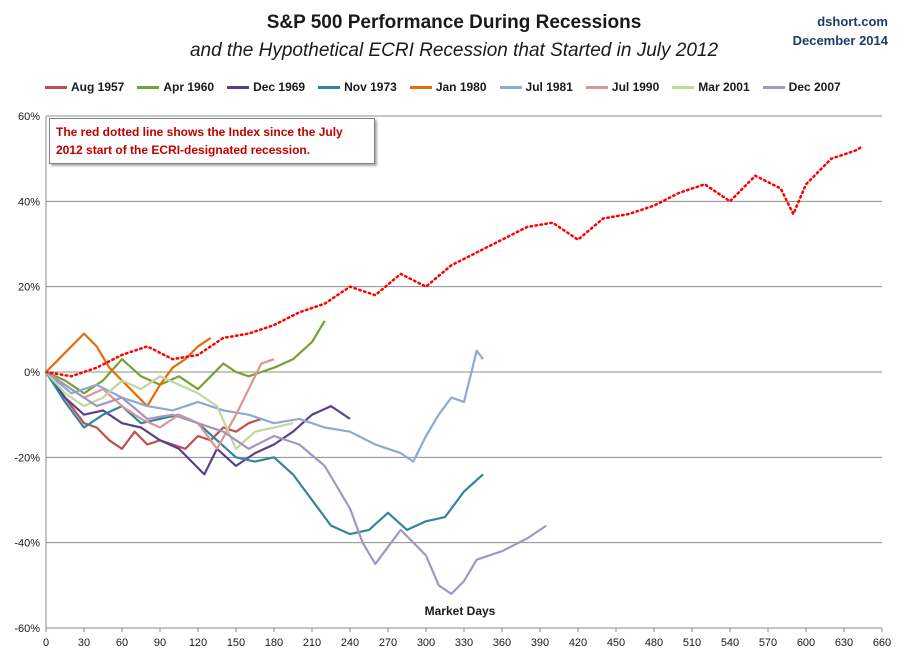 The height and width of the screenshot is (662, 908). I want to click on legend-label: Dec 2007, so click(814, 87).